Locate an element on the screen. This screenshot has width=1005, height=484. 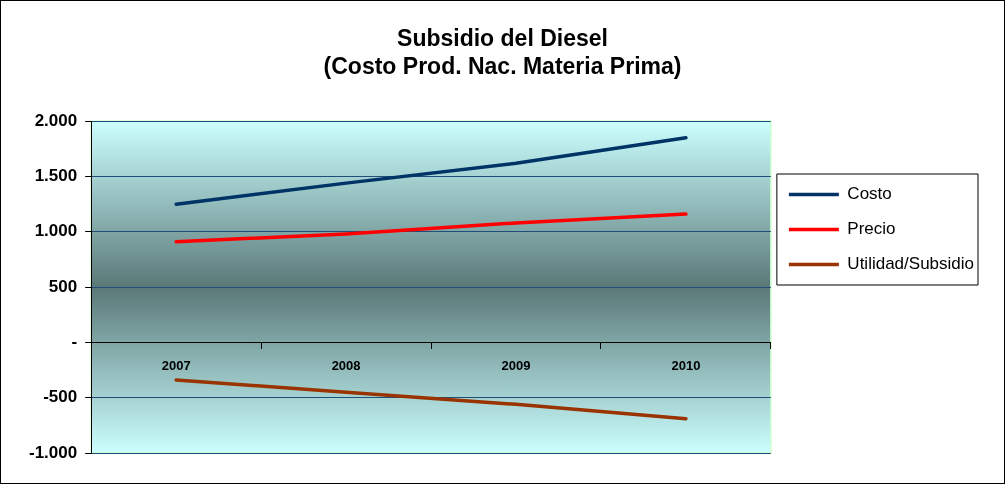
x-tick-label: 2008 is located at coordinates (346, 365).